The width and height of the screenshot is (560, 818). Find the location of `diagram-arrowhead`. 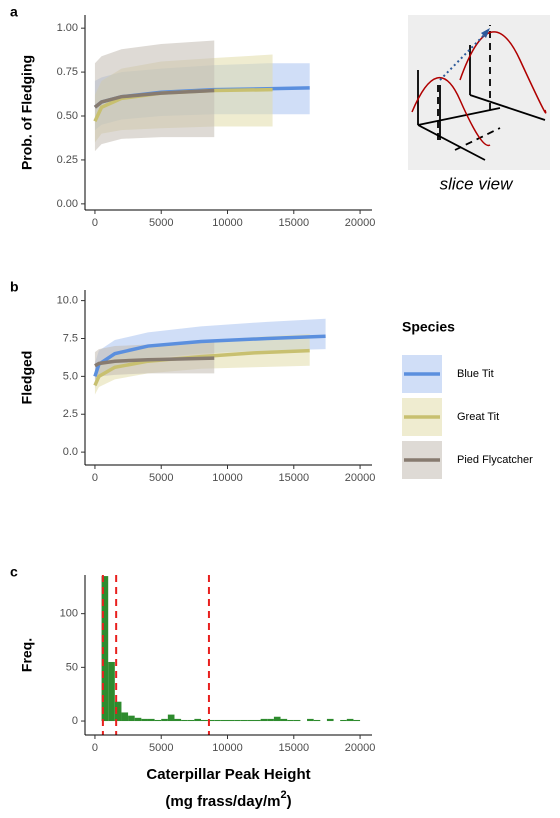

diagram-arrowhead is located at coordinates (485, 33).